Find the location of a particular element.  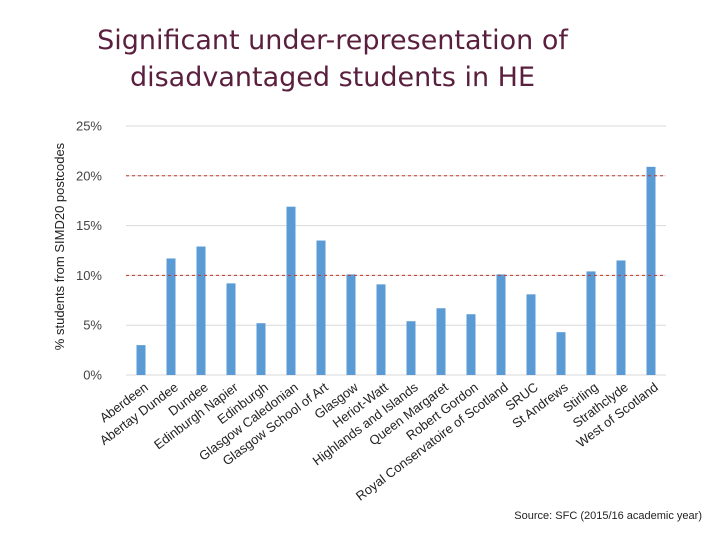

y-tick-label: 25% is located at coordinates (89, 126).